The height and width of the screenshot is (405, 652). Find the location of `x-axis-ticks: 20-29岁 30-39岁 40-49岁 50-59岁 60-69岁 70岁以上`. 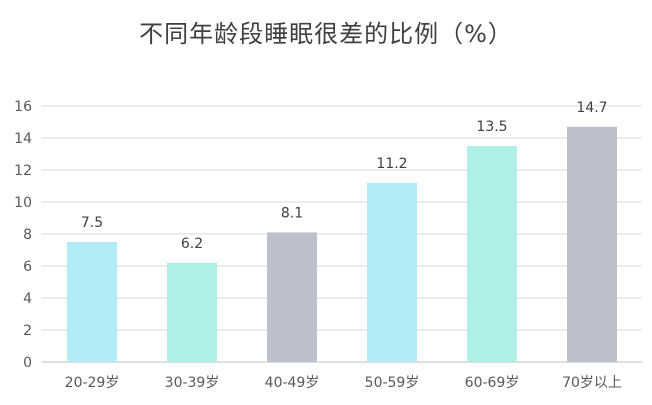

x-axis-ticks: 20-29岁 30-39岁 40-49岁 50-59岁 60-69岁 70岁以上 is located at coordinates (343, 383).